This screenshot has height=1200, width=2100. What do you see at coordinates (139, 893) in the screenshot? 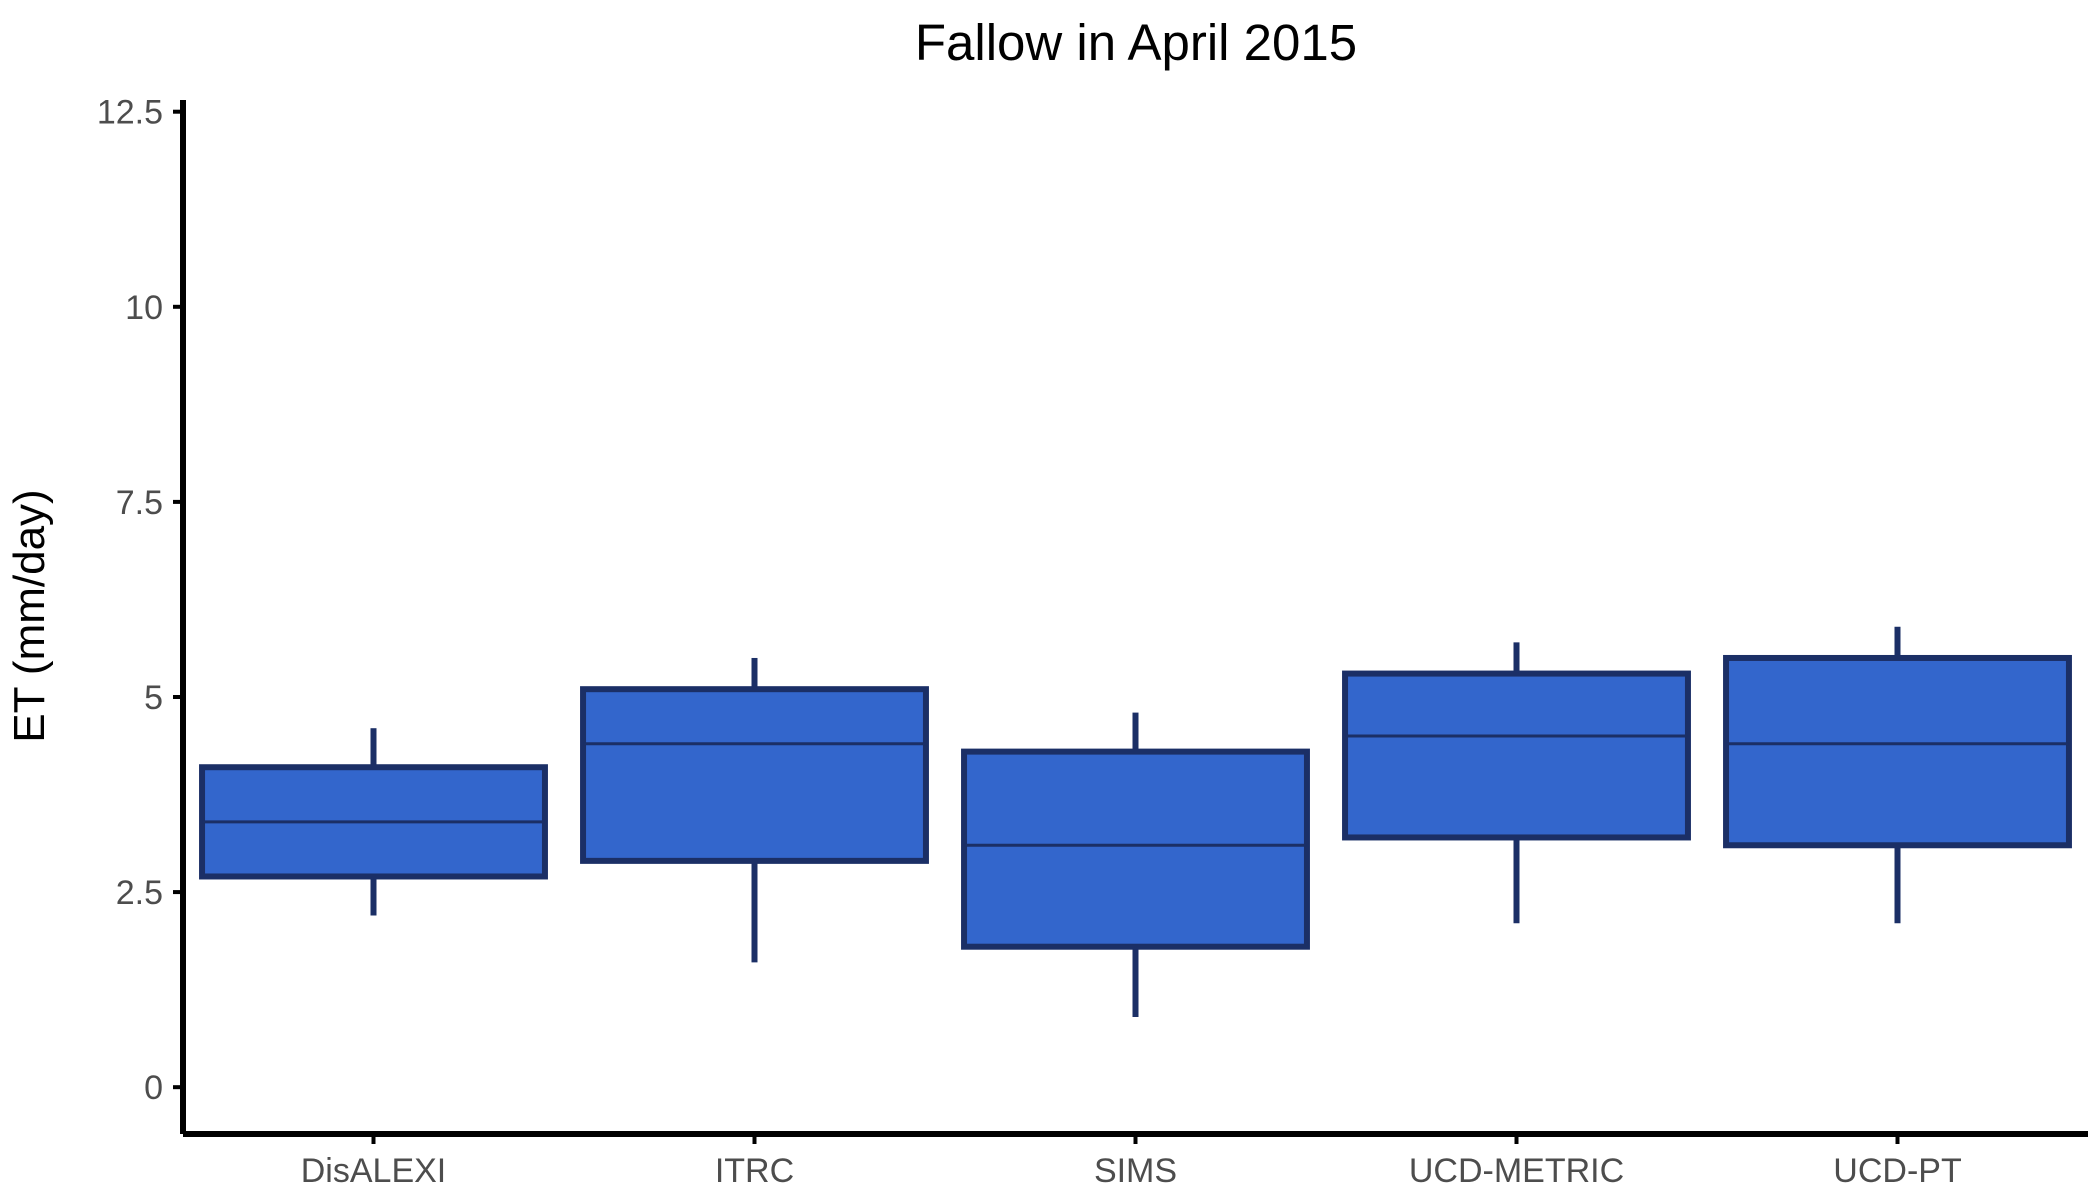
I see `y-tick-label: 2.5` at bounding box center [139, 893].